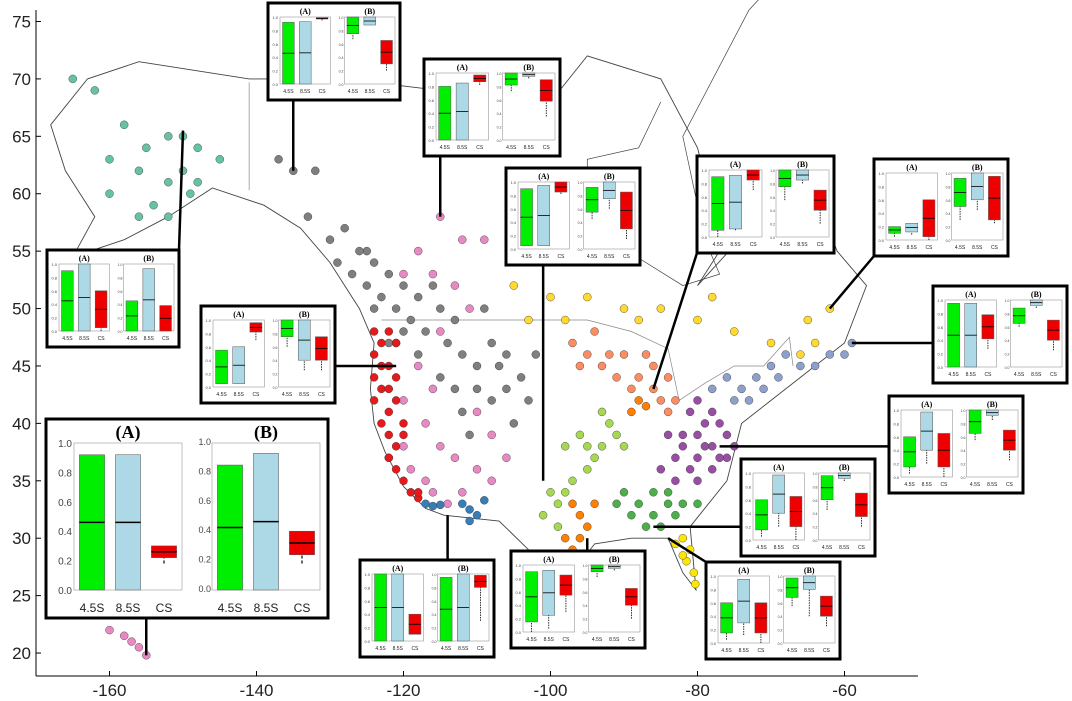 This screenshot has width=1072, height=701. I want to click on x-tick-label: -140, so click(256, 690).